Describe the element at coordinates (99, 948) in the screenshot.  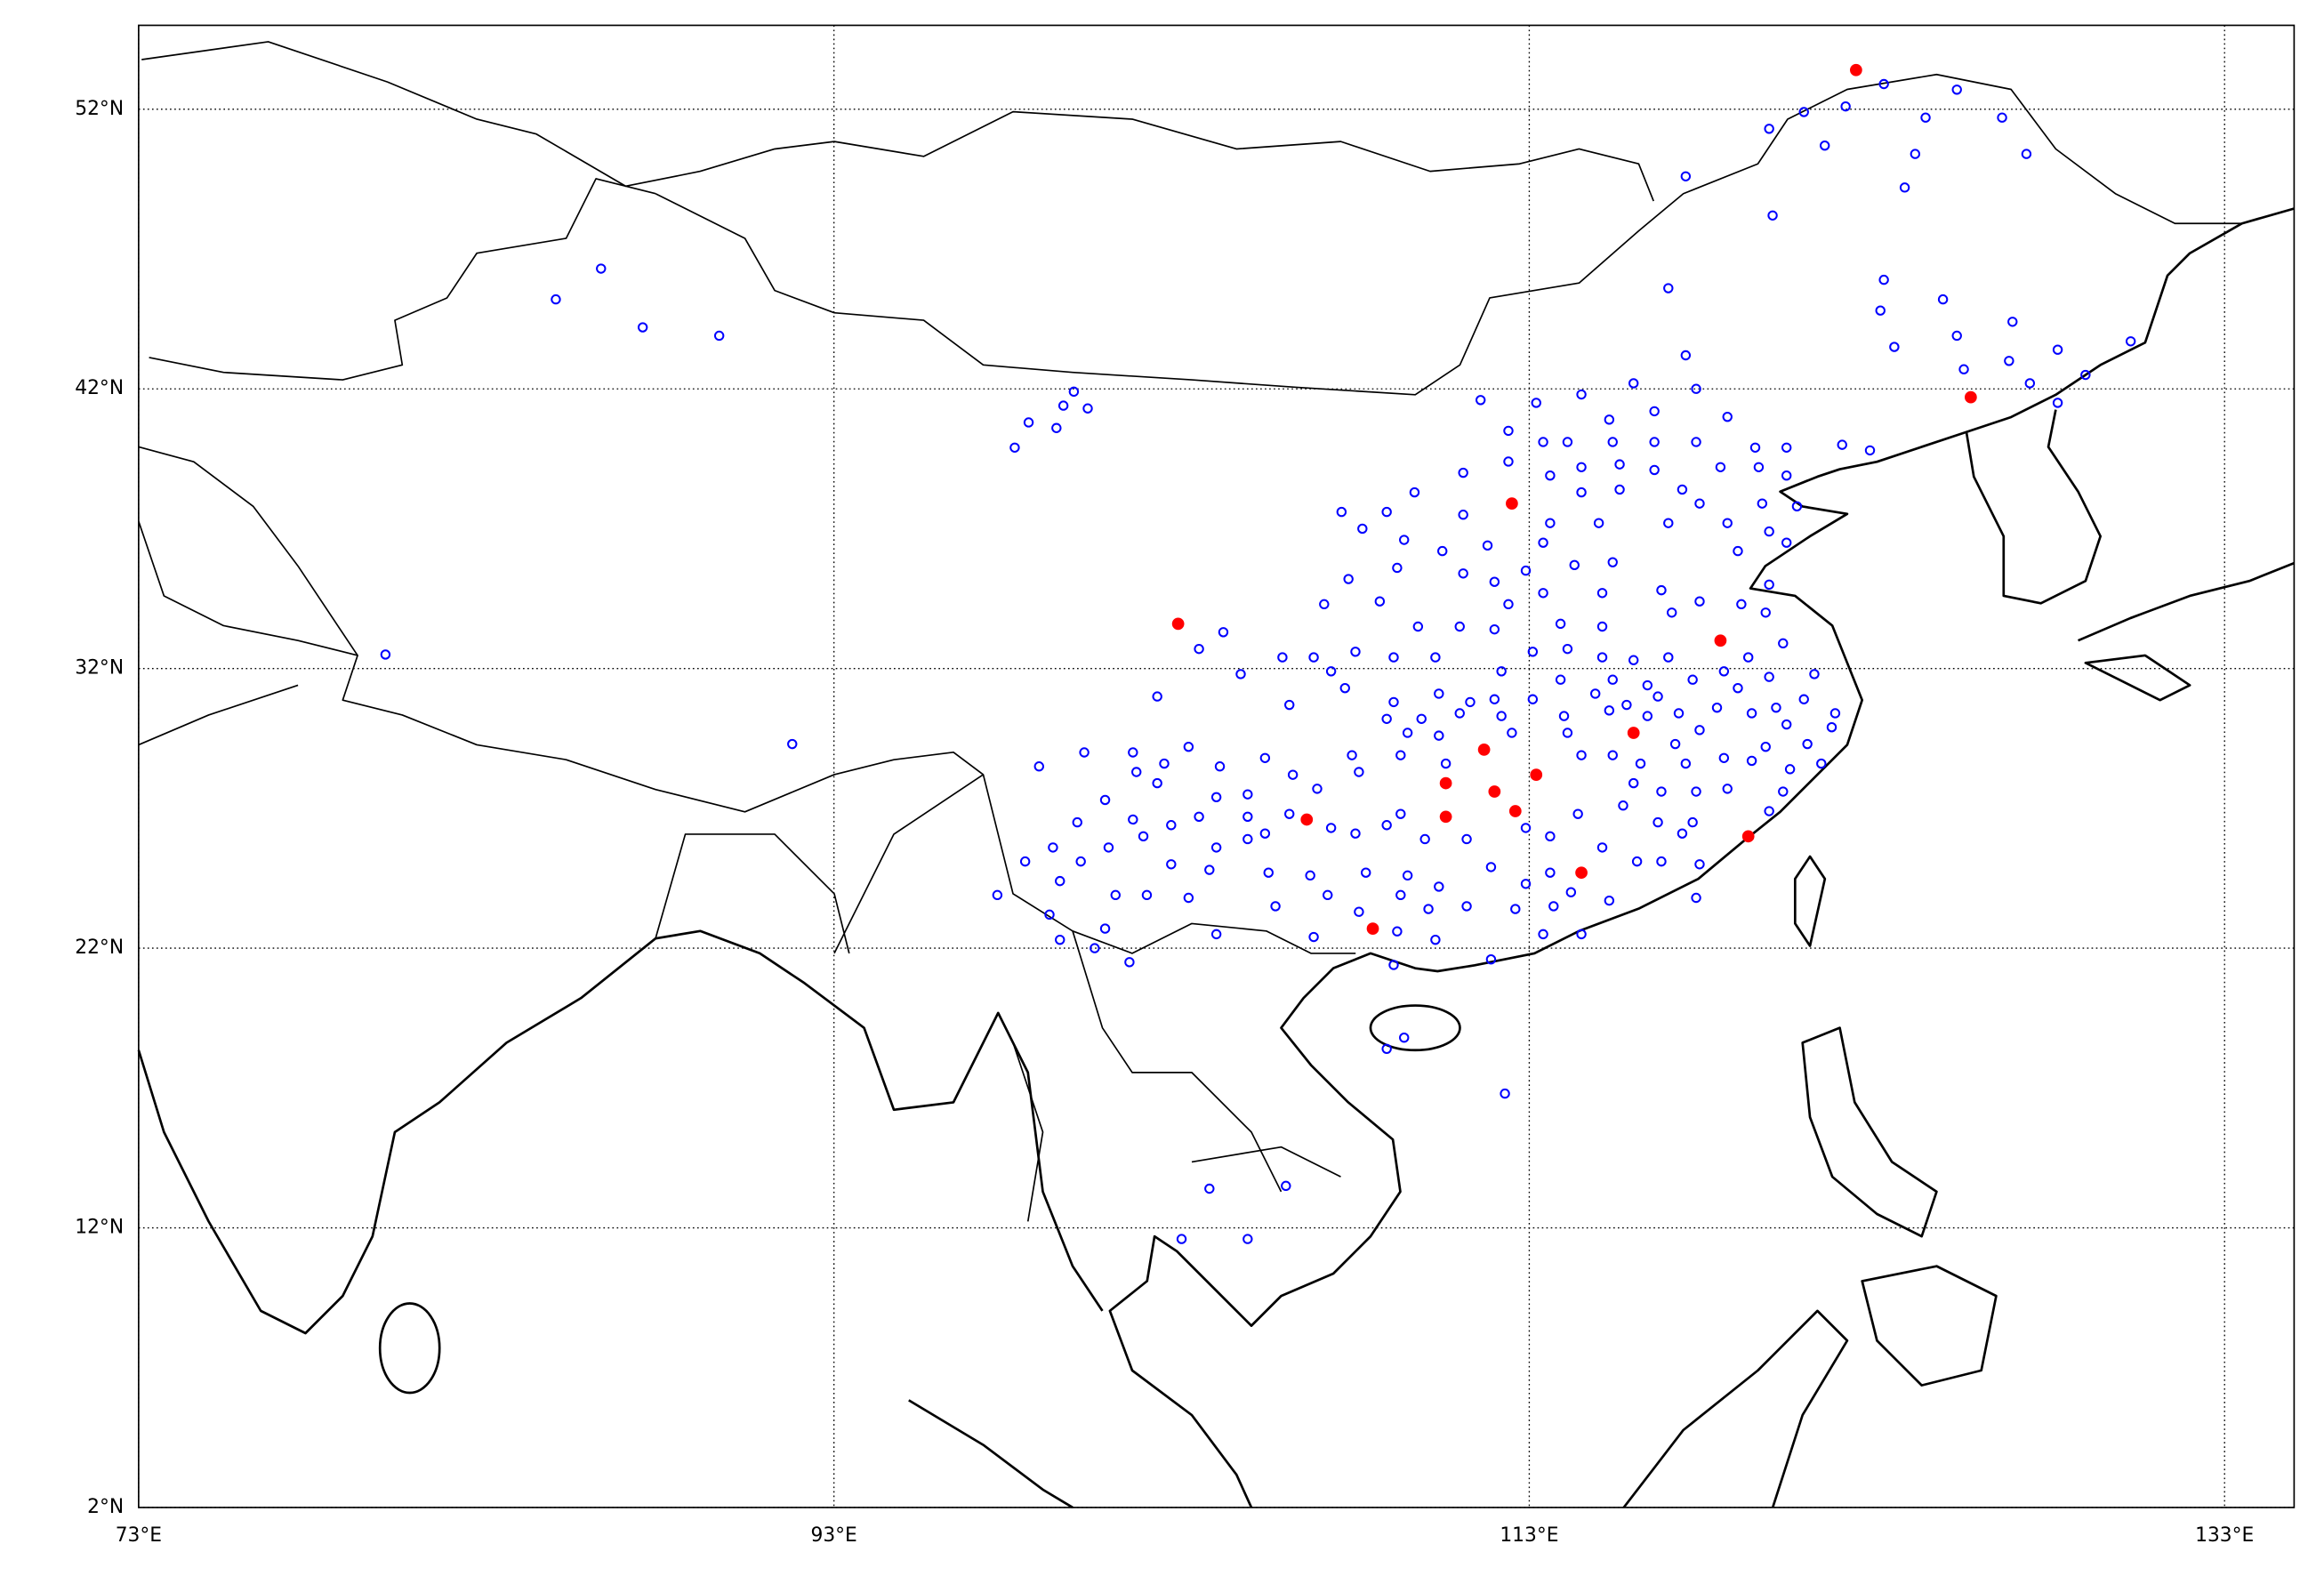
I see `y-tick-label: 22°N` at that location.